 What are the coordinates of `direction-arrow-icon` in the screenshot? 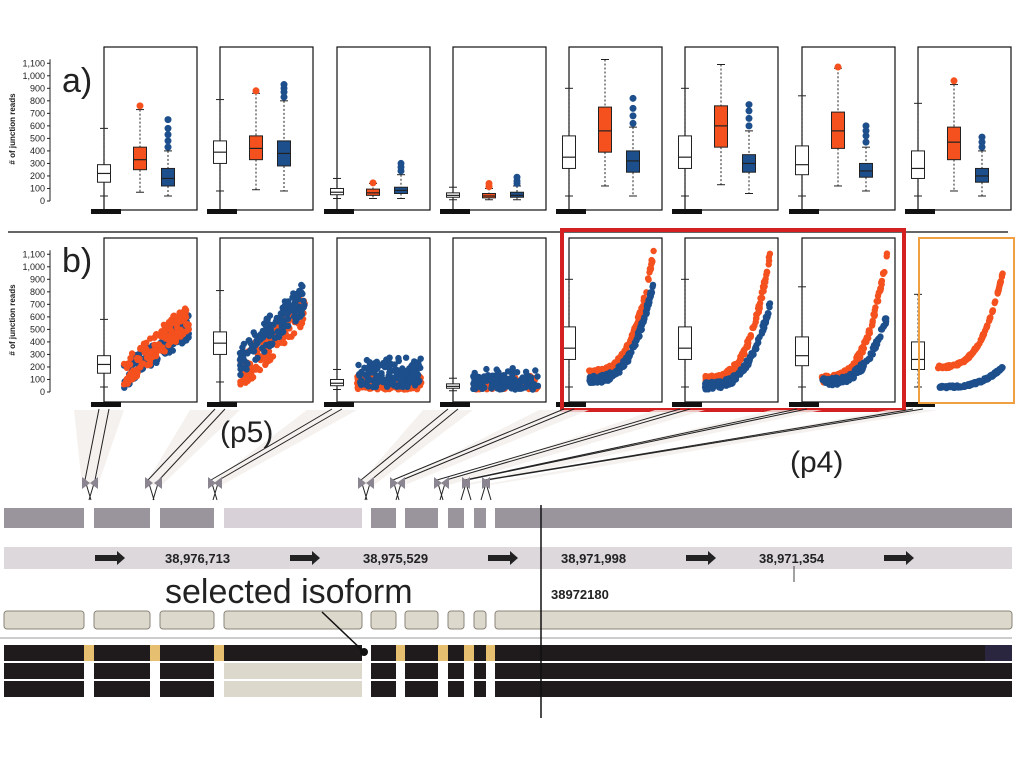 It's located at (110, 558).